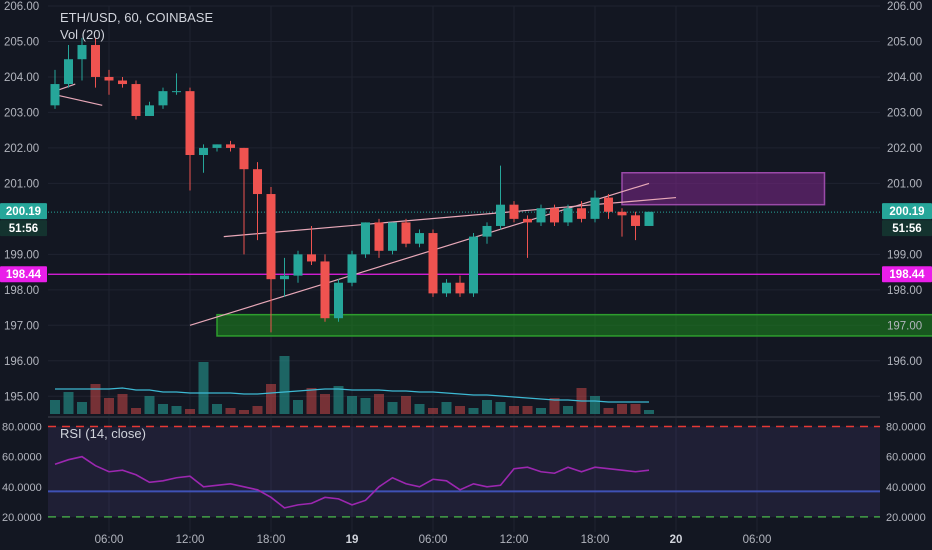 This screenshot has height=550, width=932. What do you see at coordinates (21, 7) in the screenshot?
I see `price-tick-label-left: 206.00` at bounding box center [21, 7].